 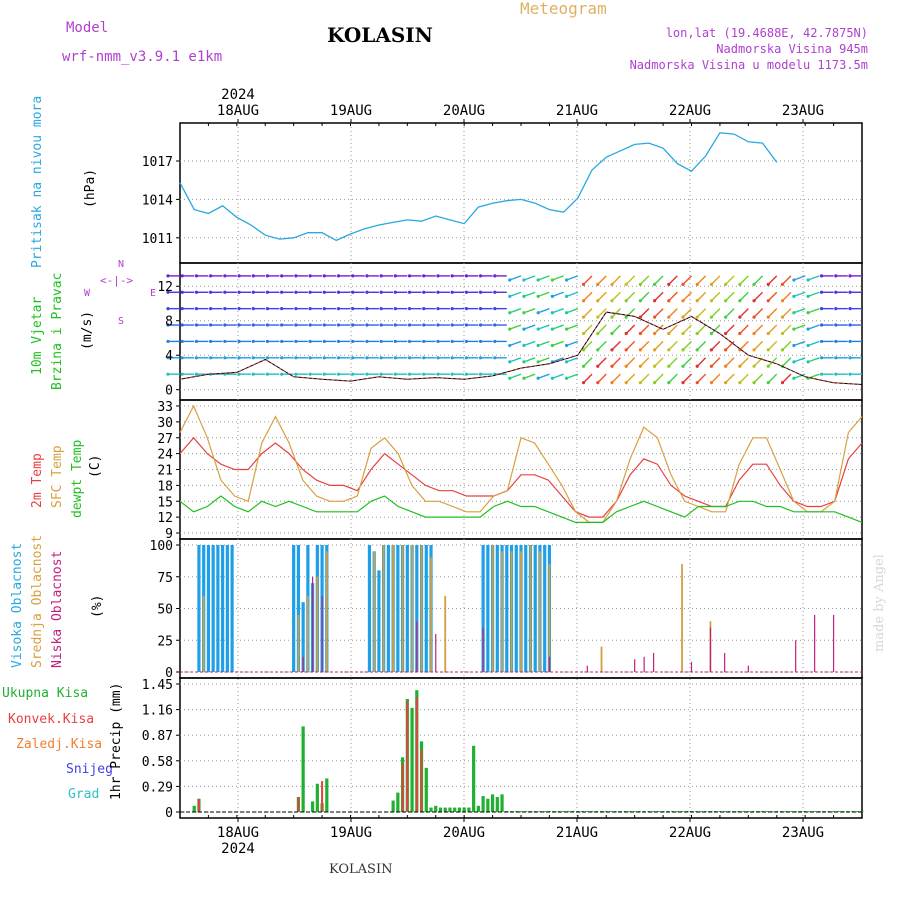 I want to click on temp-dewpt-line, so click(x=521, y=509).